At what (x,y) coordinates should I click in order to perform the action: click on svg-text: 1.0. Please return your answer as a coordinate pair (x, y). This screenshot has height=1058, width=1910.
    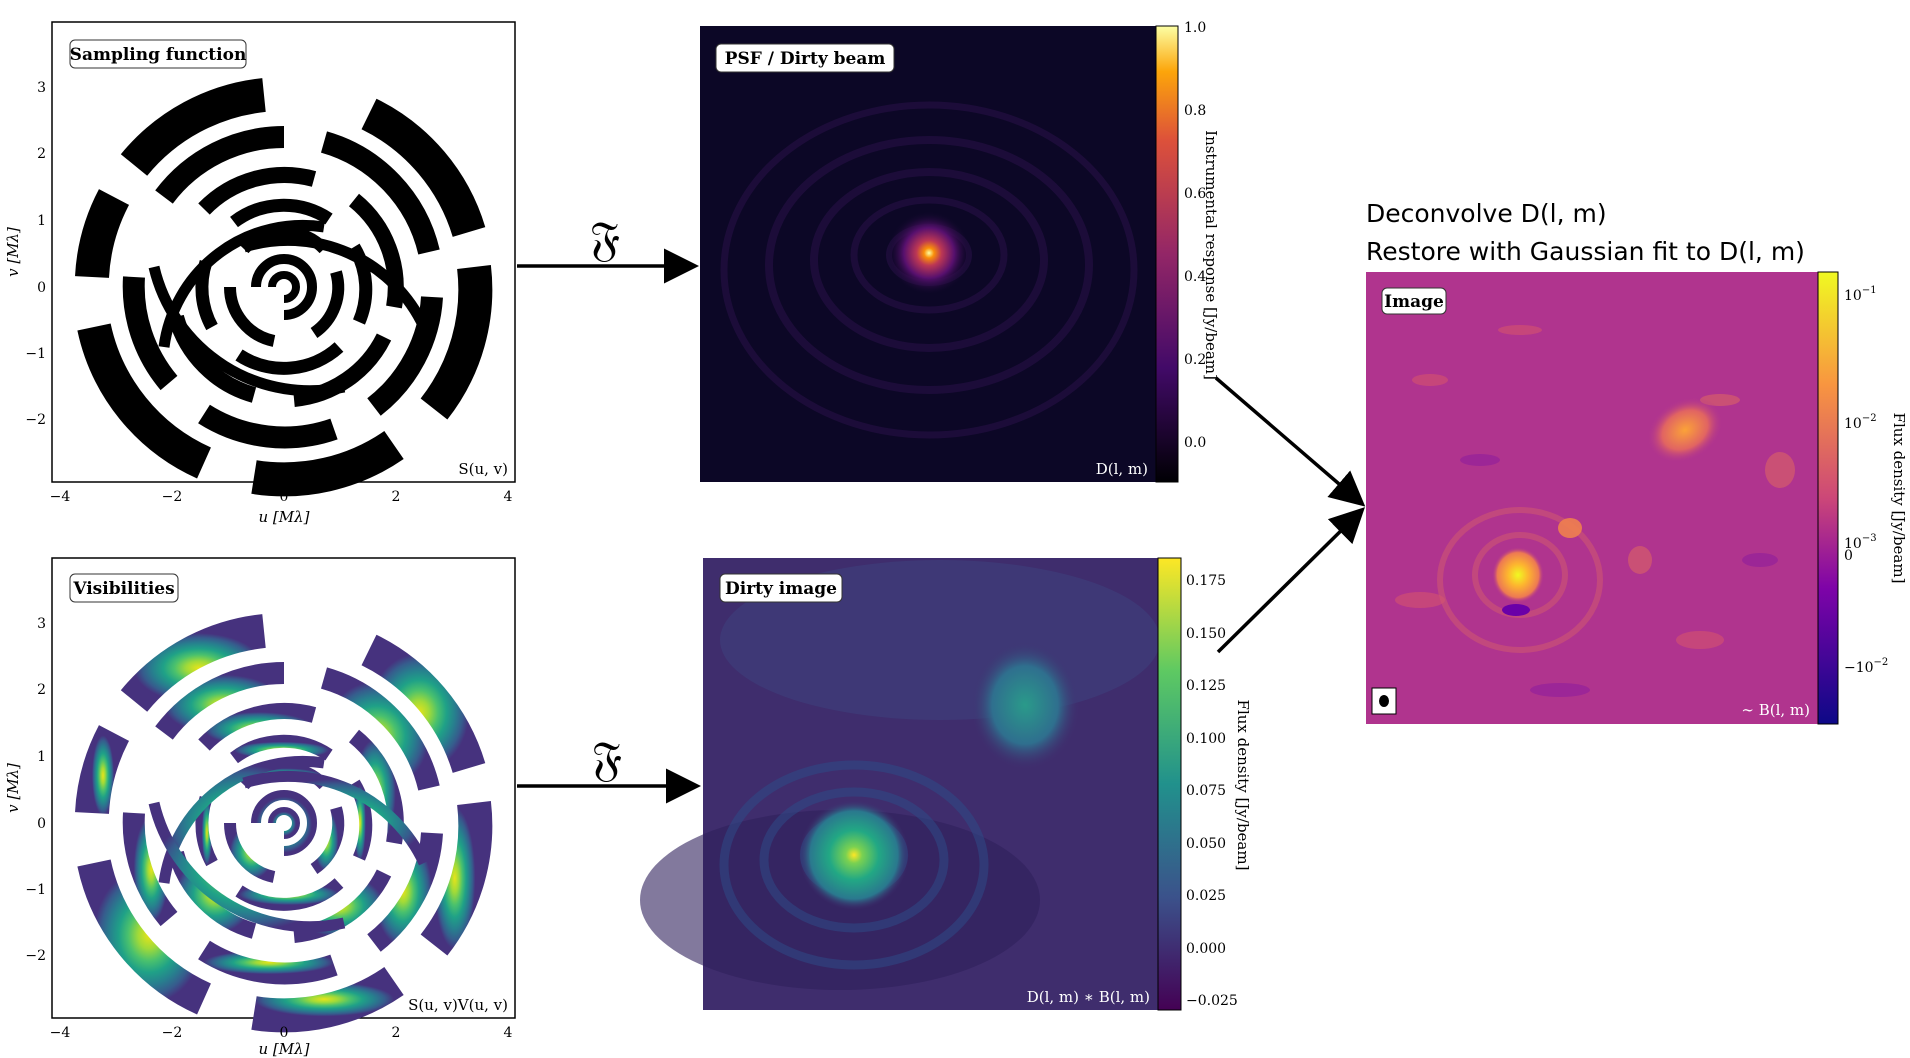
    Looking at the image, I should click on (1195, 28).